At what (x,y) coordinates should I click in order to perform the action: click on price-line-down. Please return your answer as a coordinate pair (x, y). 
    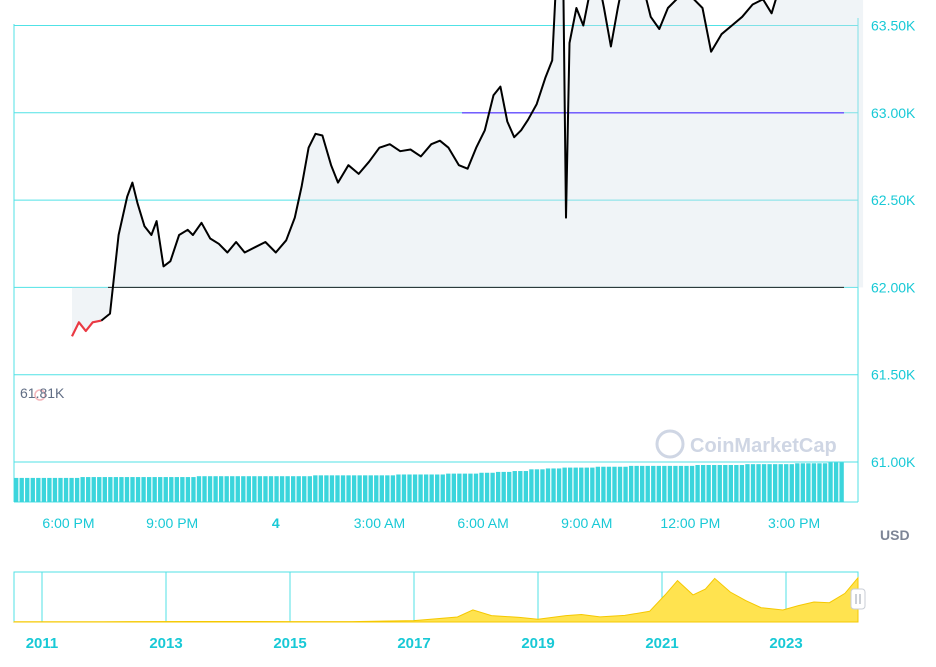
    Looking at the image, I should click on (86, 328).